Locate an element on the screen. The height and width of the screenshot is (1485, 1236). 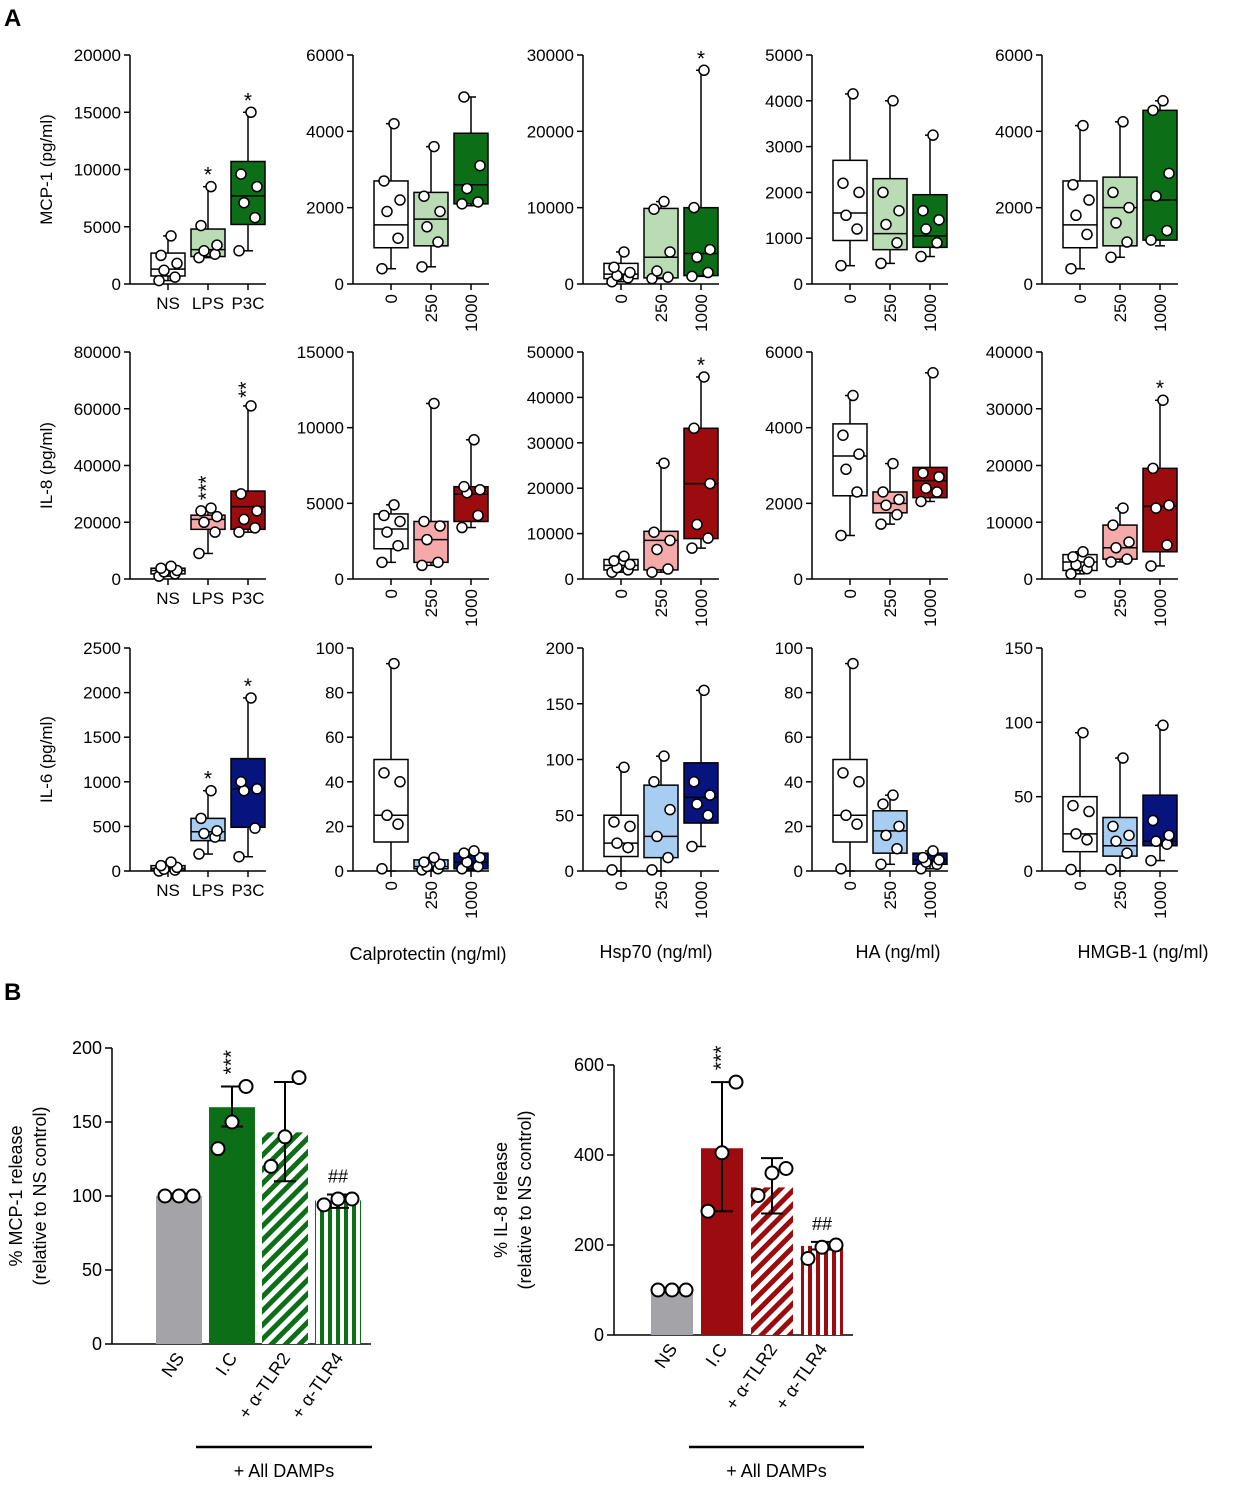
box-iqr is located at coordinates (661, 243).